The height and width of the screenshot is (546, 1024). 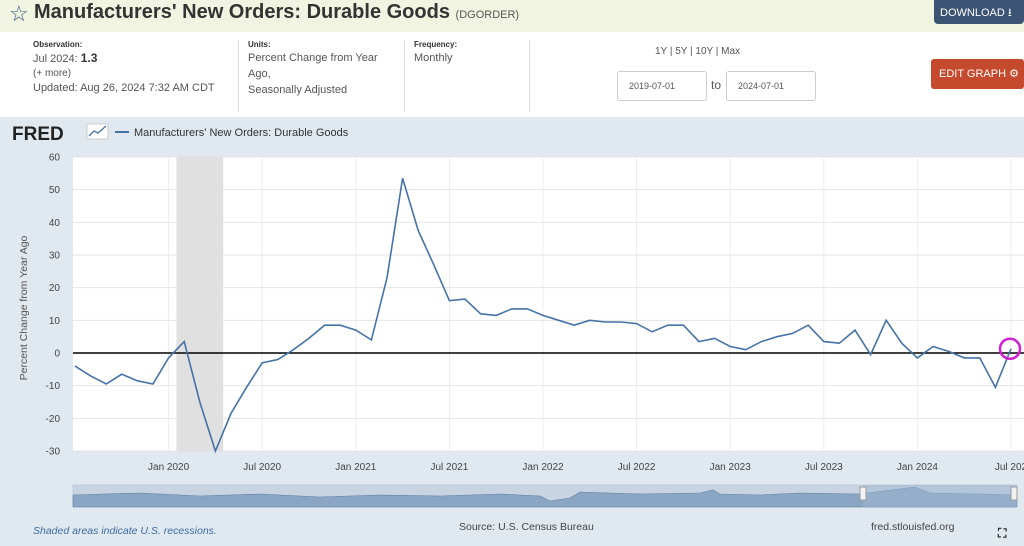 I want to click on recession-shade, so click(x=200, y=304).